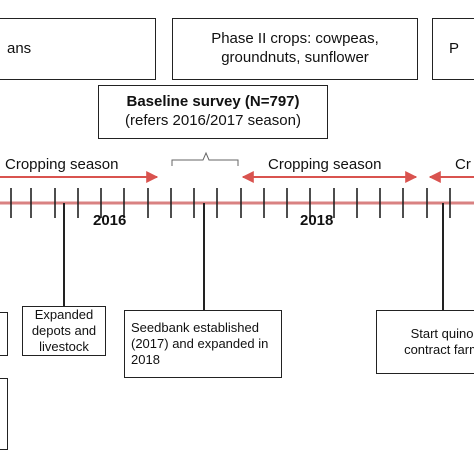  I want to click on quinoa-line1: Start quino, so click(442, 333).